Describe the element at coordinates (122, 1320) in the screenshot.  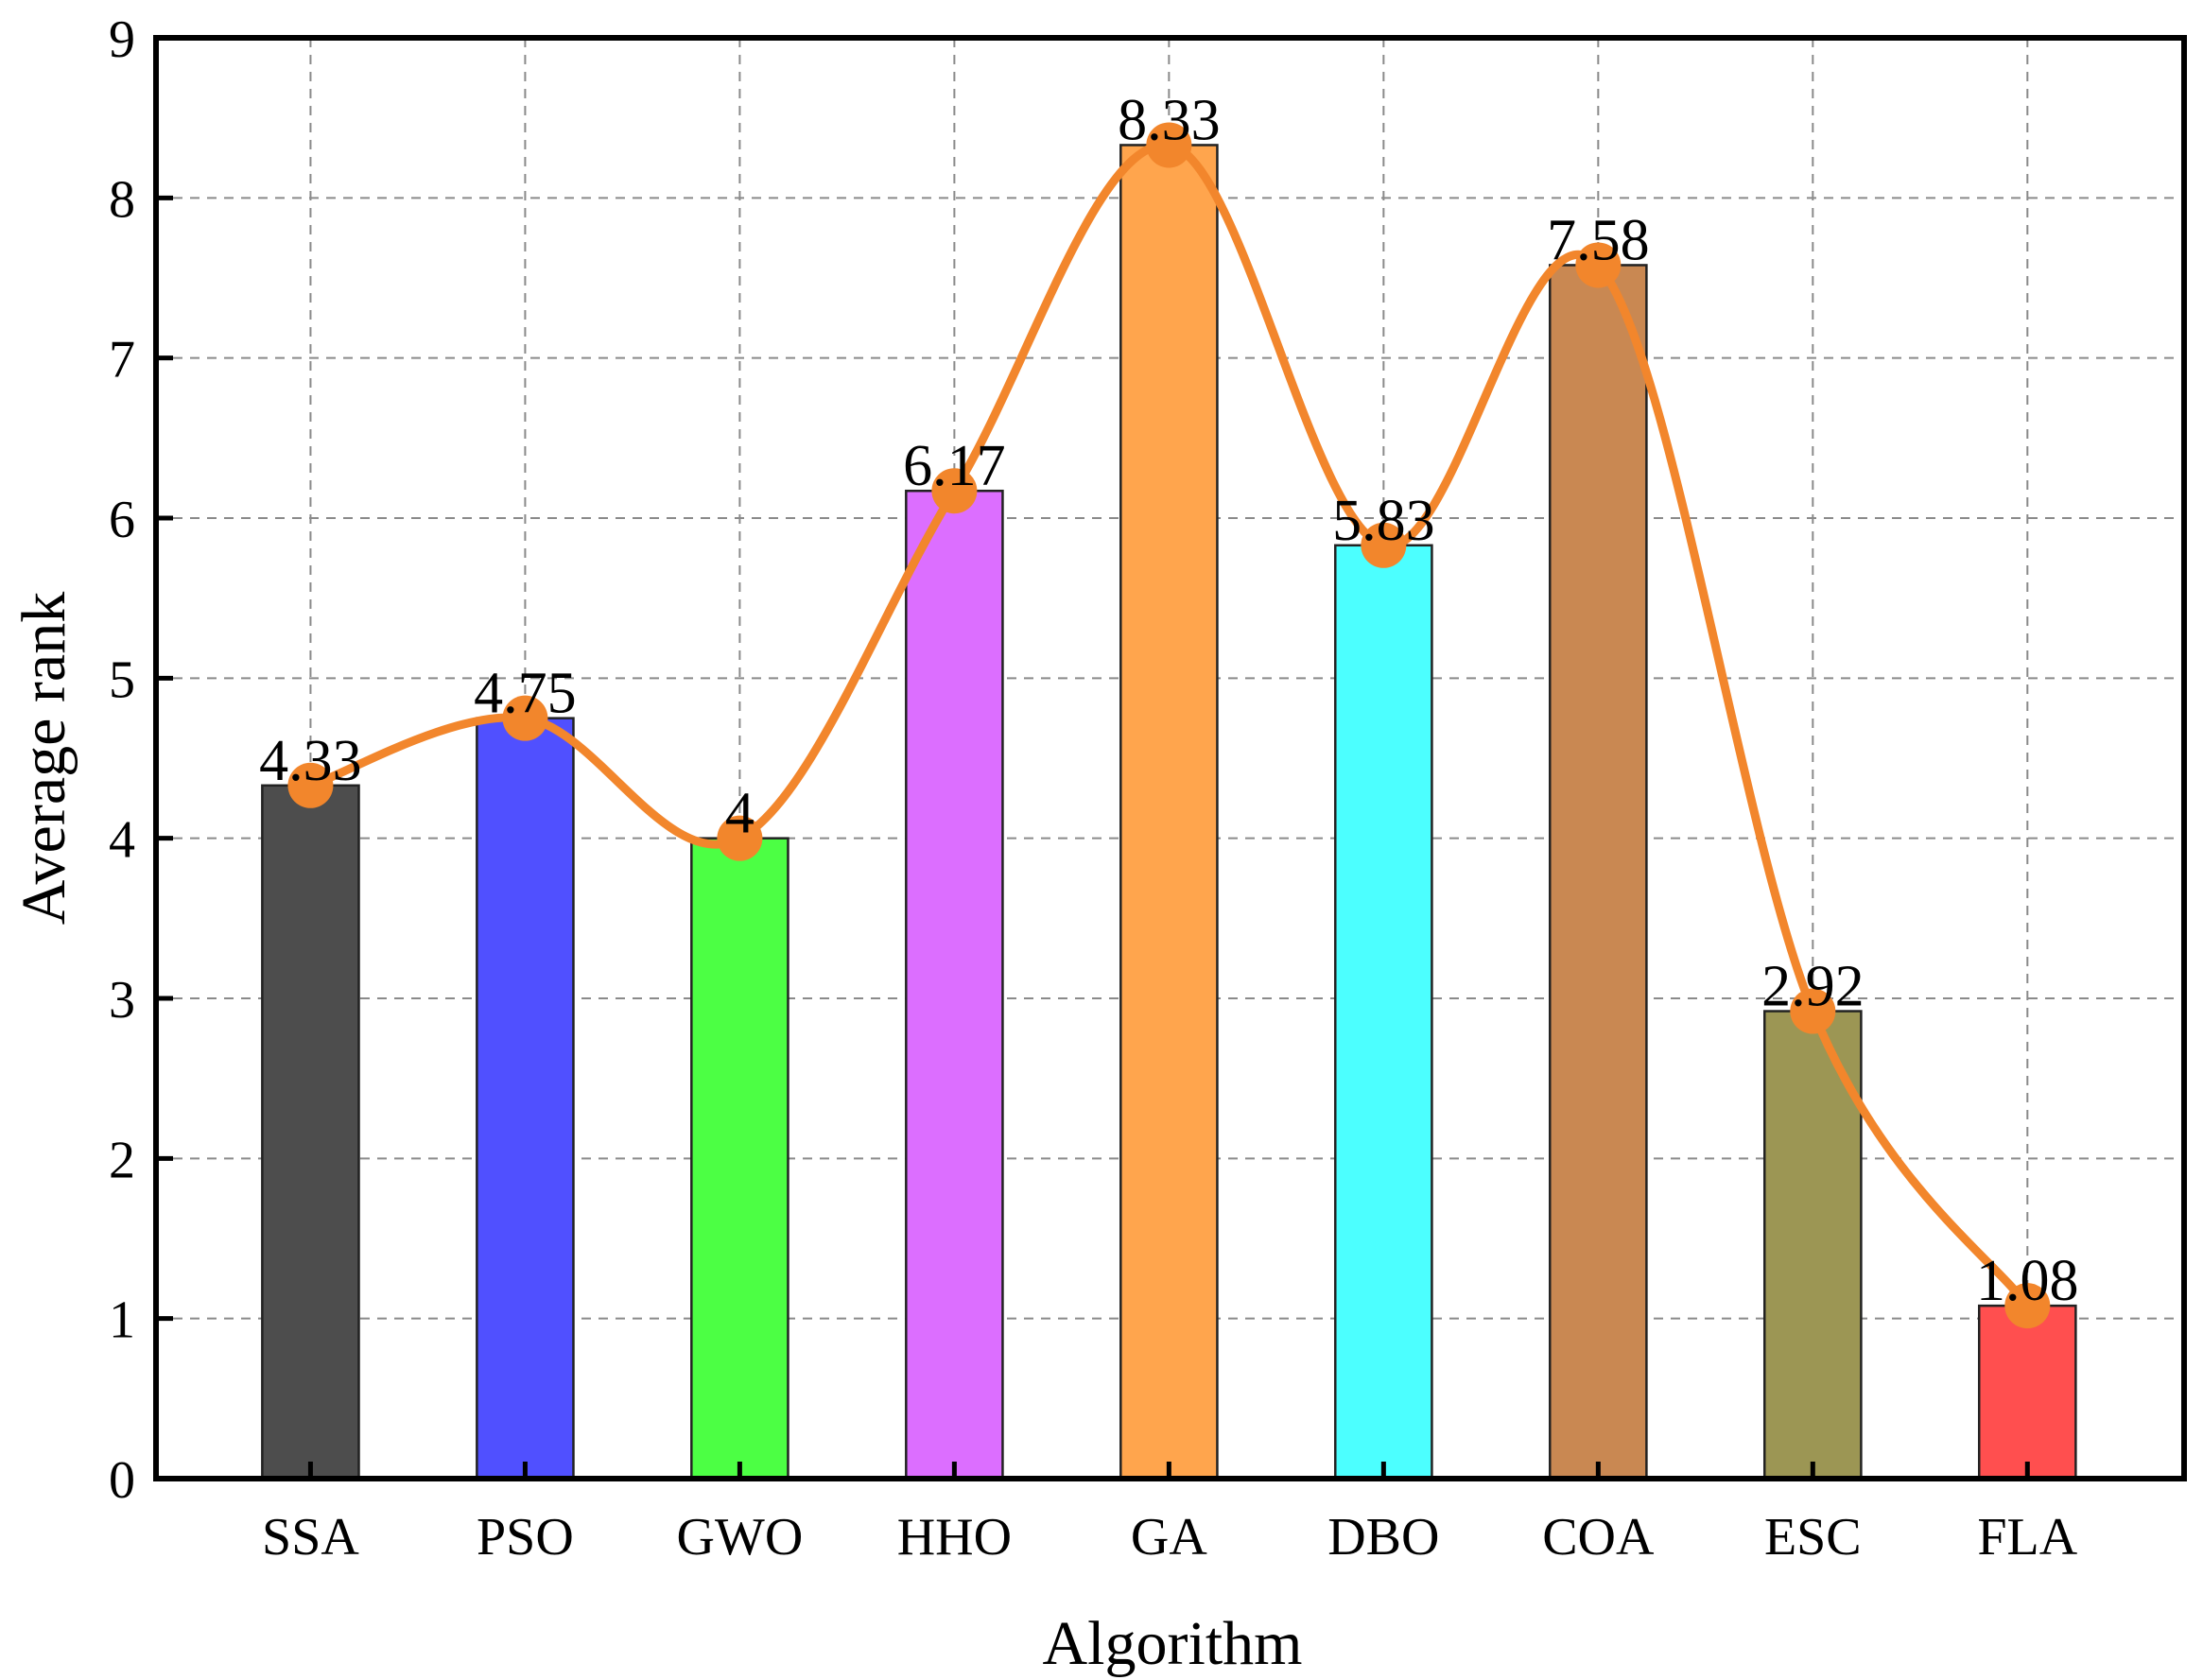
I see `y-tick-label: 1` at that location.